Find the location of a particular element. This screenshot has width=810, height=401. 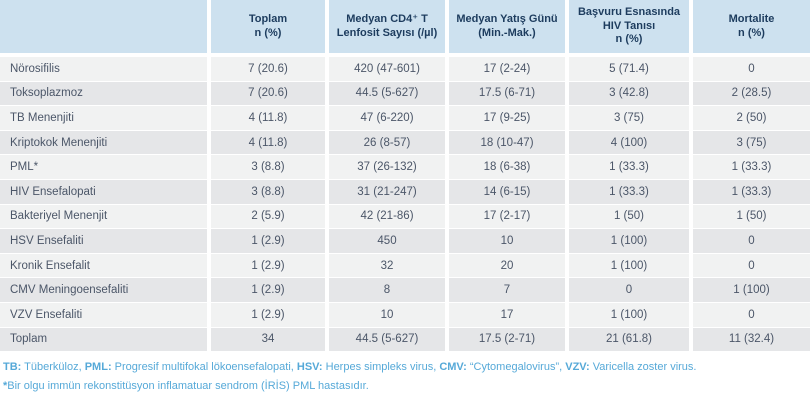

data-cell: 3 (42.8) is located at coordinates (629, 93).